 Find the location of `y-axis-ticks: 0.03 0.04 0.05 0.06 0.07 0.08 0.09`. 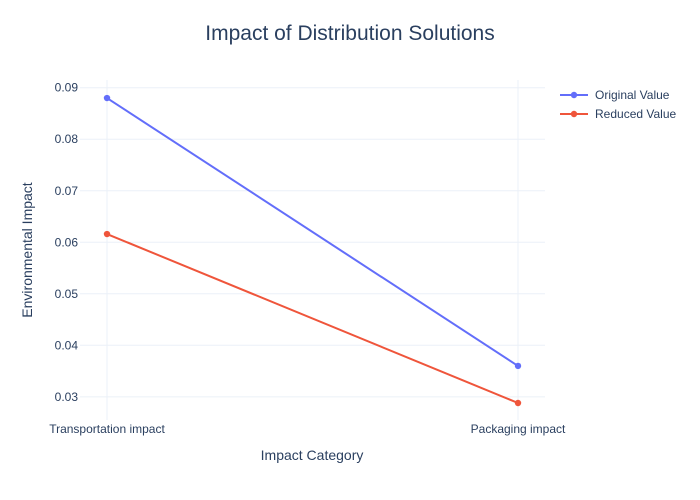

y-axis-ticks: 0.03 0.04 0.05 0.06 0.07 0.08 0.09 is located at coordinates (67, 242).